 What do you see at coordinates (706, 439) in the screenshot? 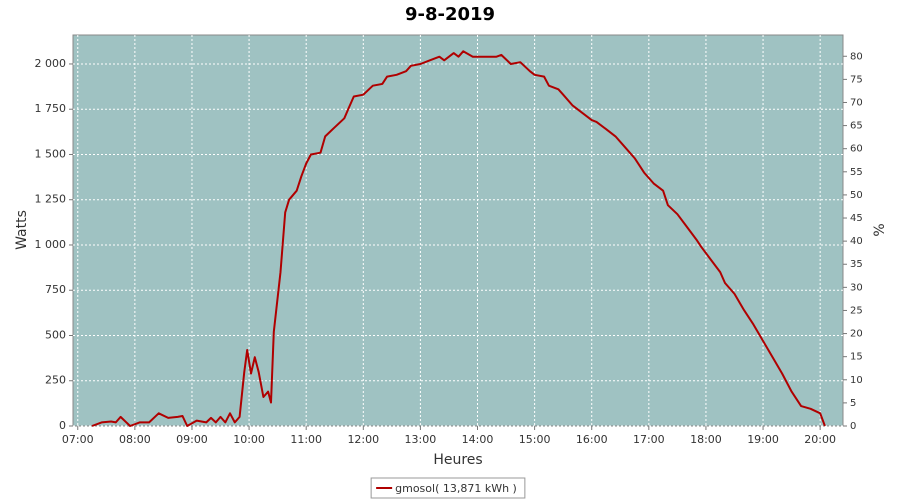
I see `x-tick-label: 18:00` at bounding box center [706, 439].